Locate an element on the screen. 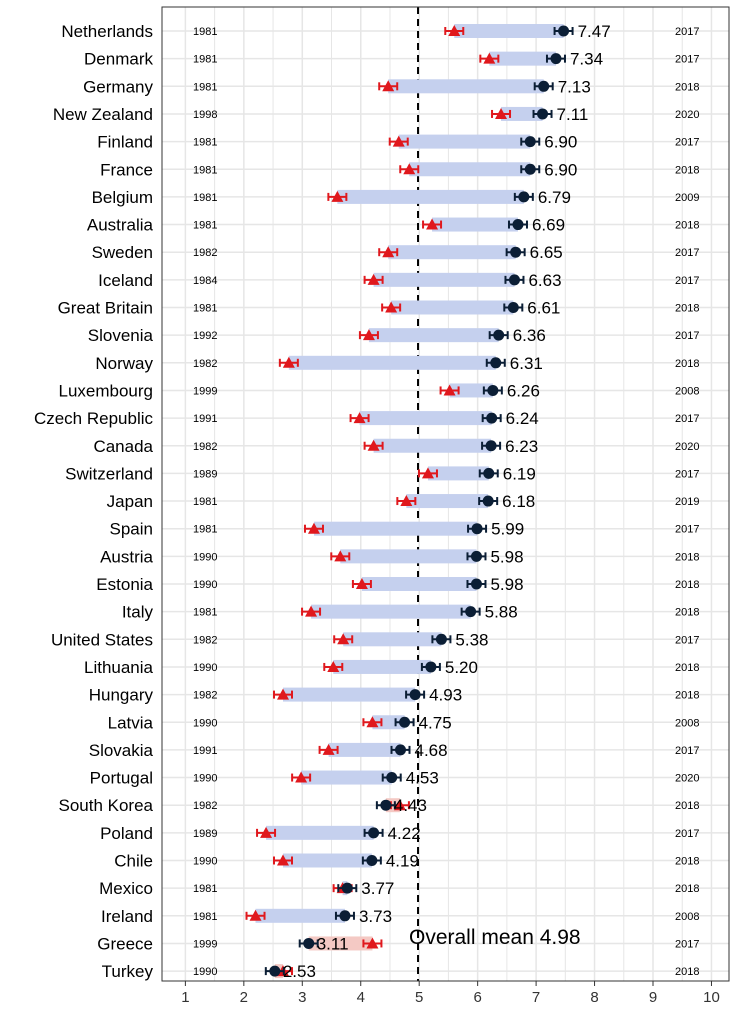 Image resolution: width=737 pixels, height=1010 pixels. value-label: 3.11 is located at coordinates (333, 943).